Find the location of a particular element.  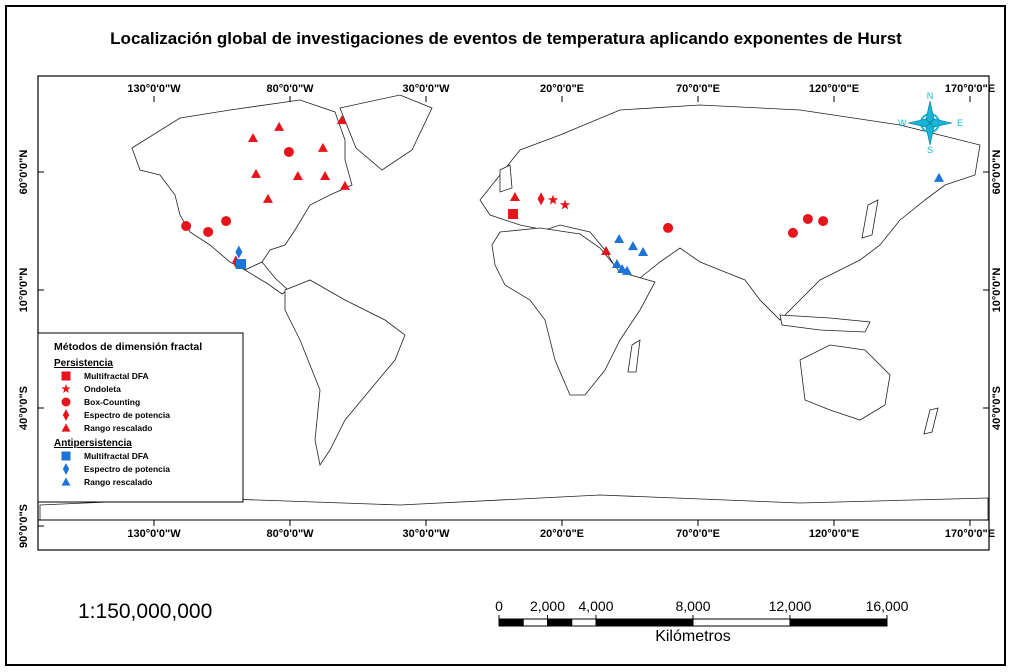

greenland is located at coordinates (386, 132).